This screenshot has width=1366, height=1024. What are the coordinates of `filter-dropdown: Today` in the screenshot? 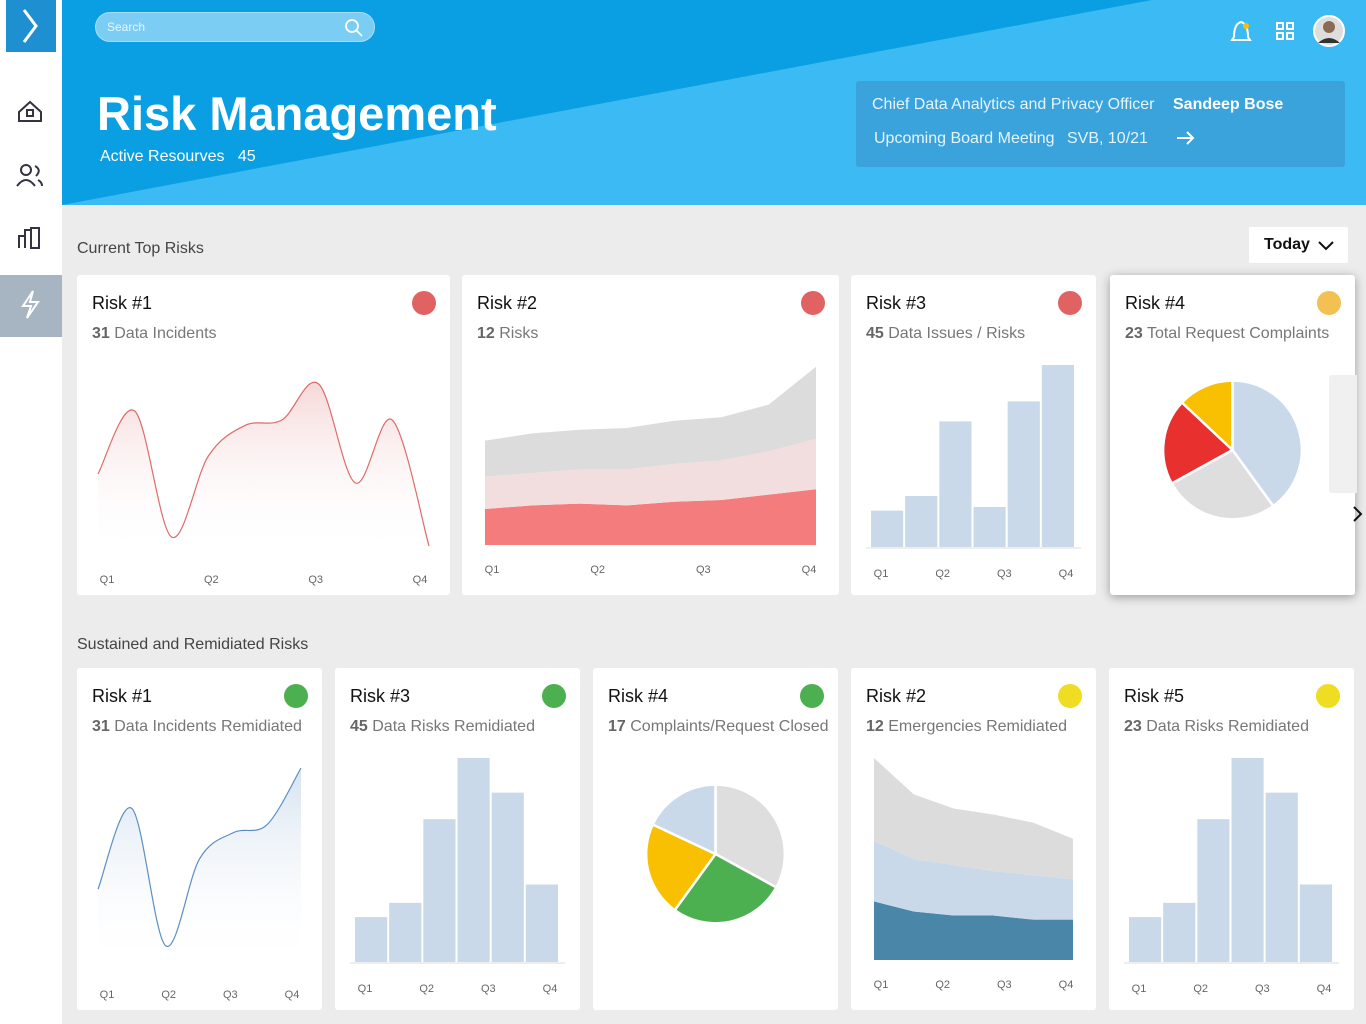 It's located at (1298, 245).